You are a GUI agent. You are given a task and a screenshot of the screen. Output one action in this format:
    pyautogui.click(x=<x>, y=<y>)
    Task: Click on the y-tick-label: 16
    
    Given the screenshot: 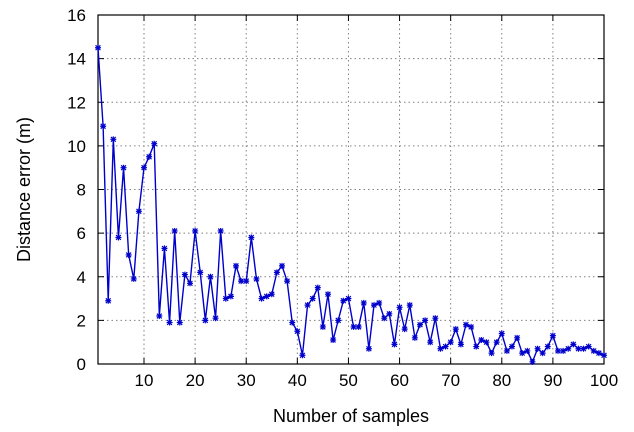 What is the action you would take?
    pyautogui.click(x=76, y=15)
    